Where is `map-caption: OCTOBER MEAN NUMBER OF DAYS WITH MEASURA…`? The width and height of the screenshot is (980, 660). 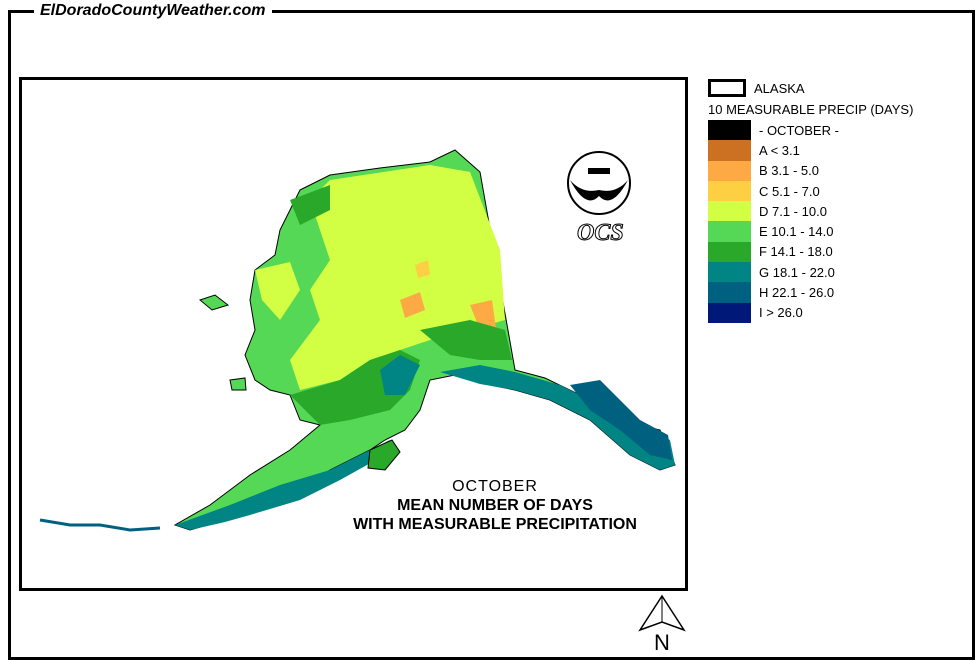 map-caption: OCTOBER MEAN NUMBER OF DAYS WITH MEASURA… is located at coordinates (495, 506).